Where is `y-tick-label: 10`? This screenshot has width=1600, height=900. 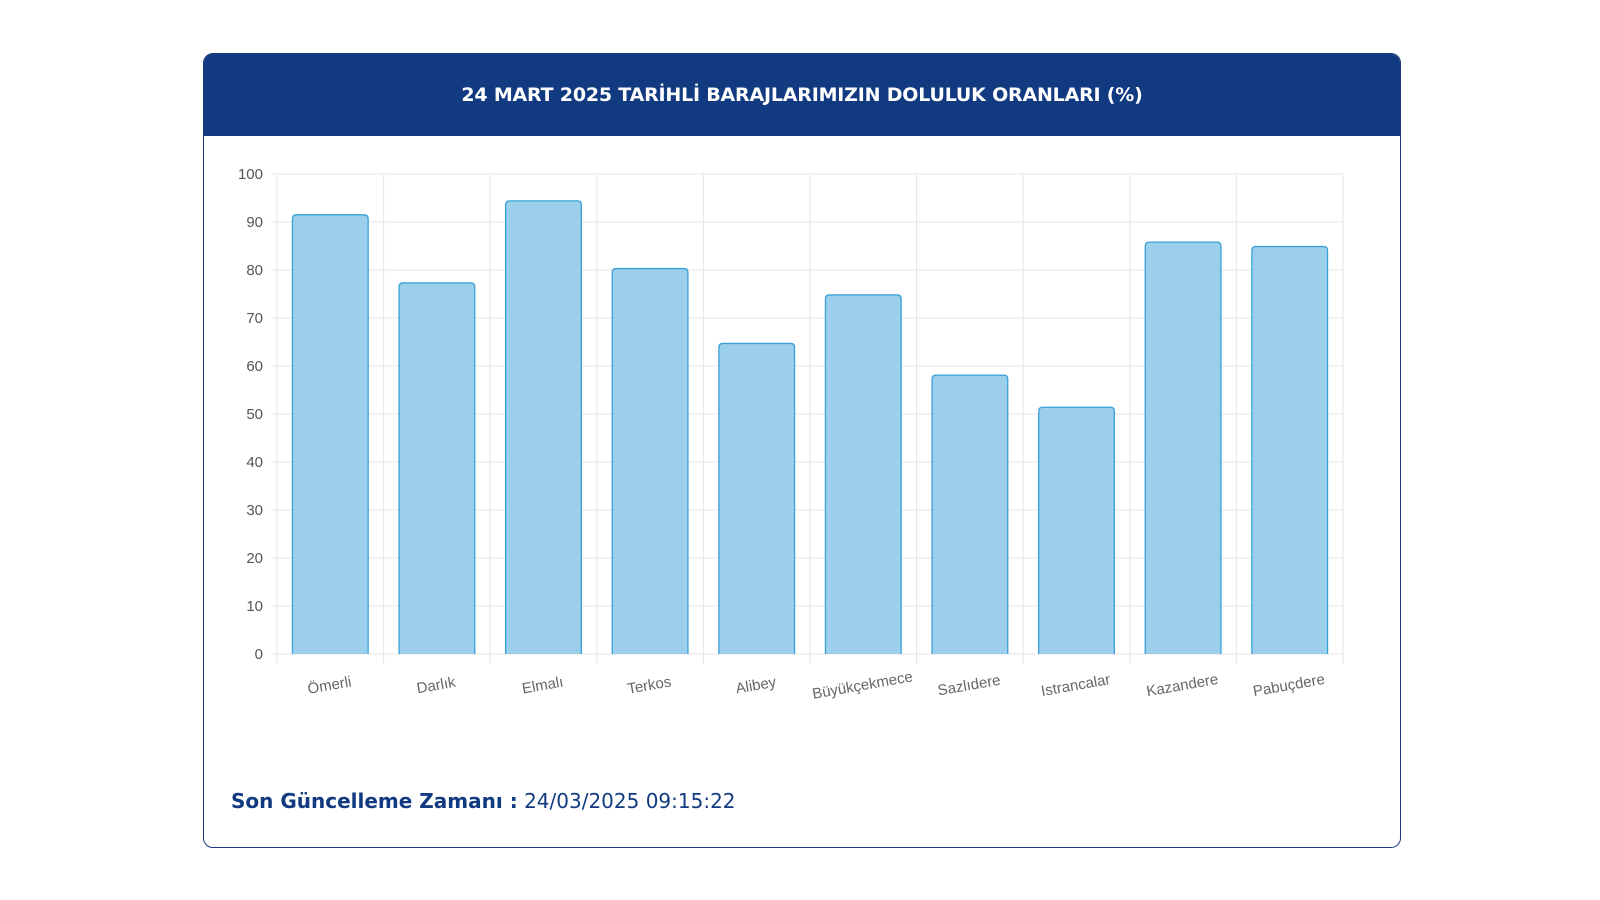 y-tick-label: 10 is located at coordinates (254, 606).